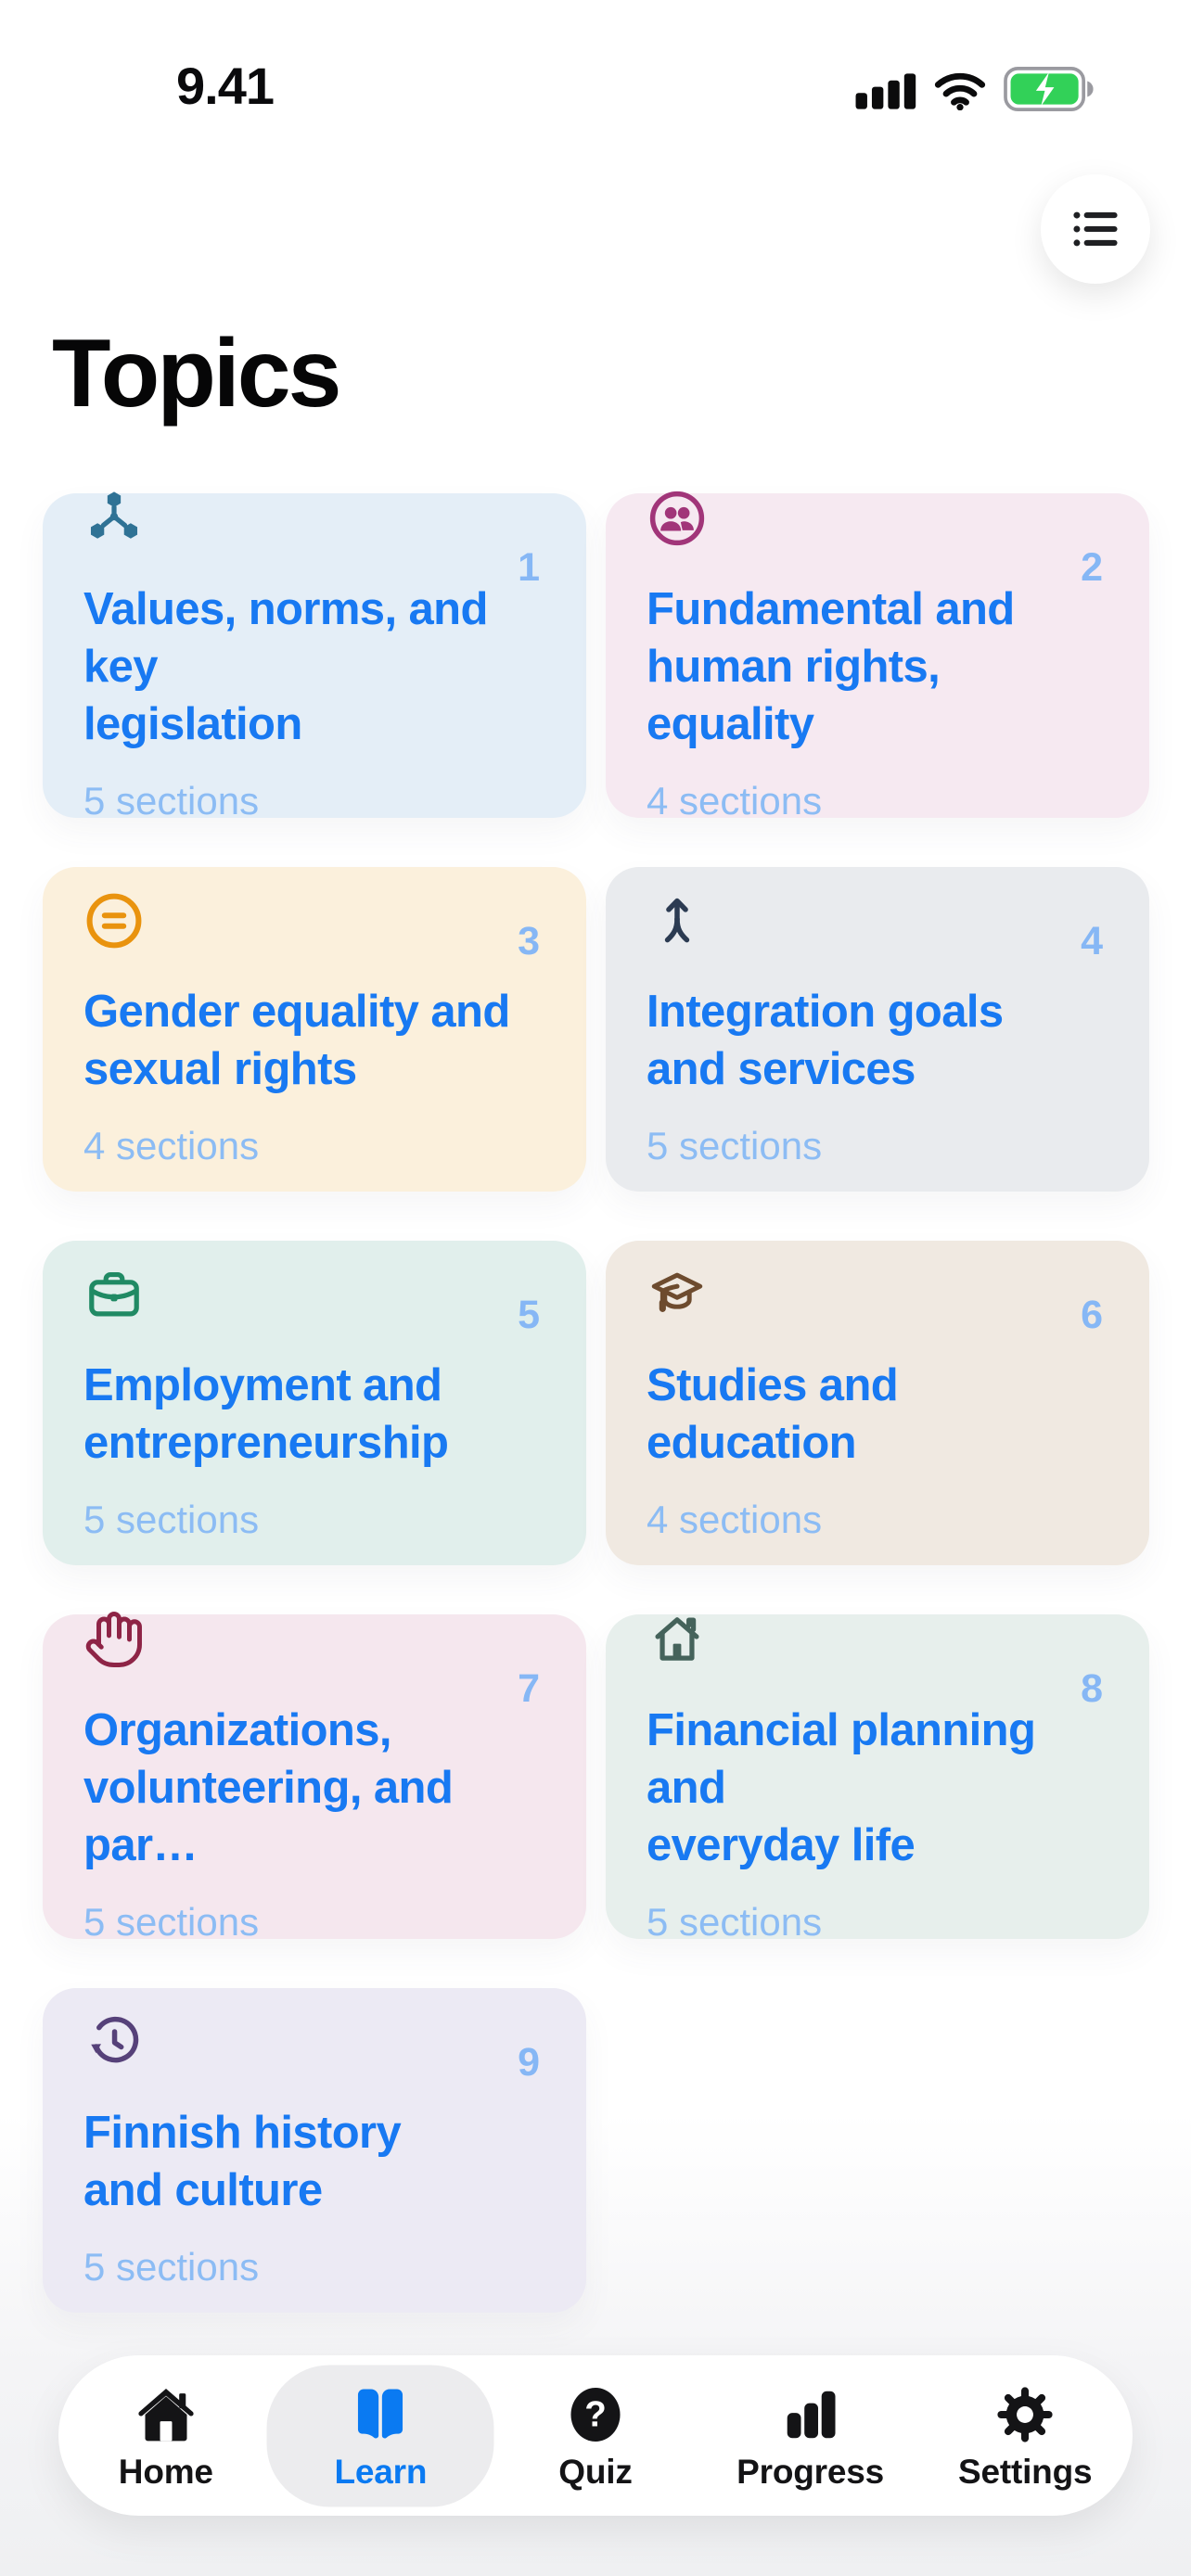 The width and height of the screenshot is (1191, 2576). What do you see at coordinates (1025, 2472) in the screenshot?
I see `tab-label: Settings` at bounding box center [1025, 2472].